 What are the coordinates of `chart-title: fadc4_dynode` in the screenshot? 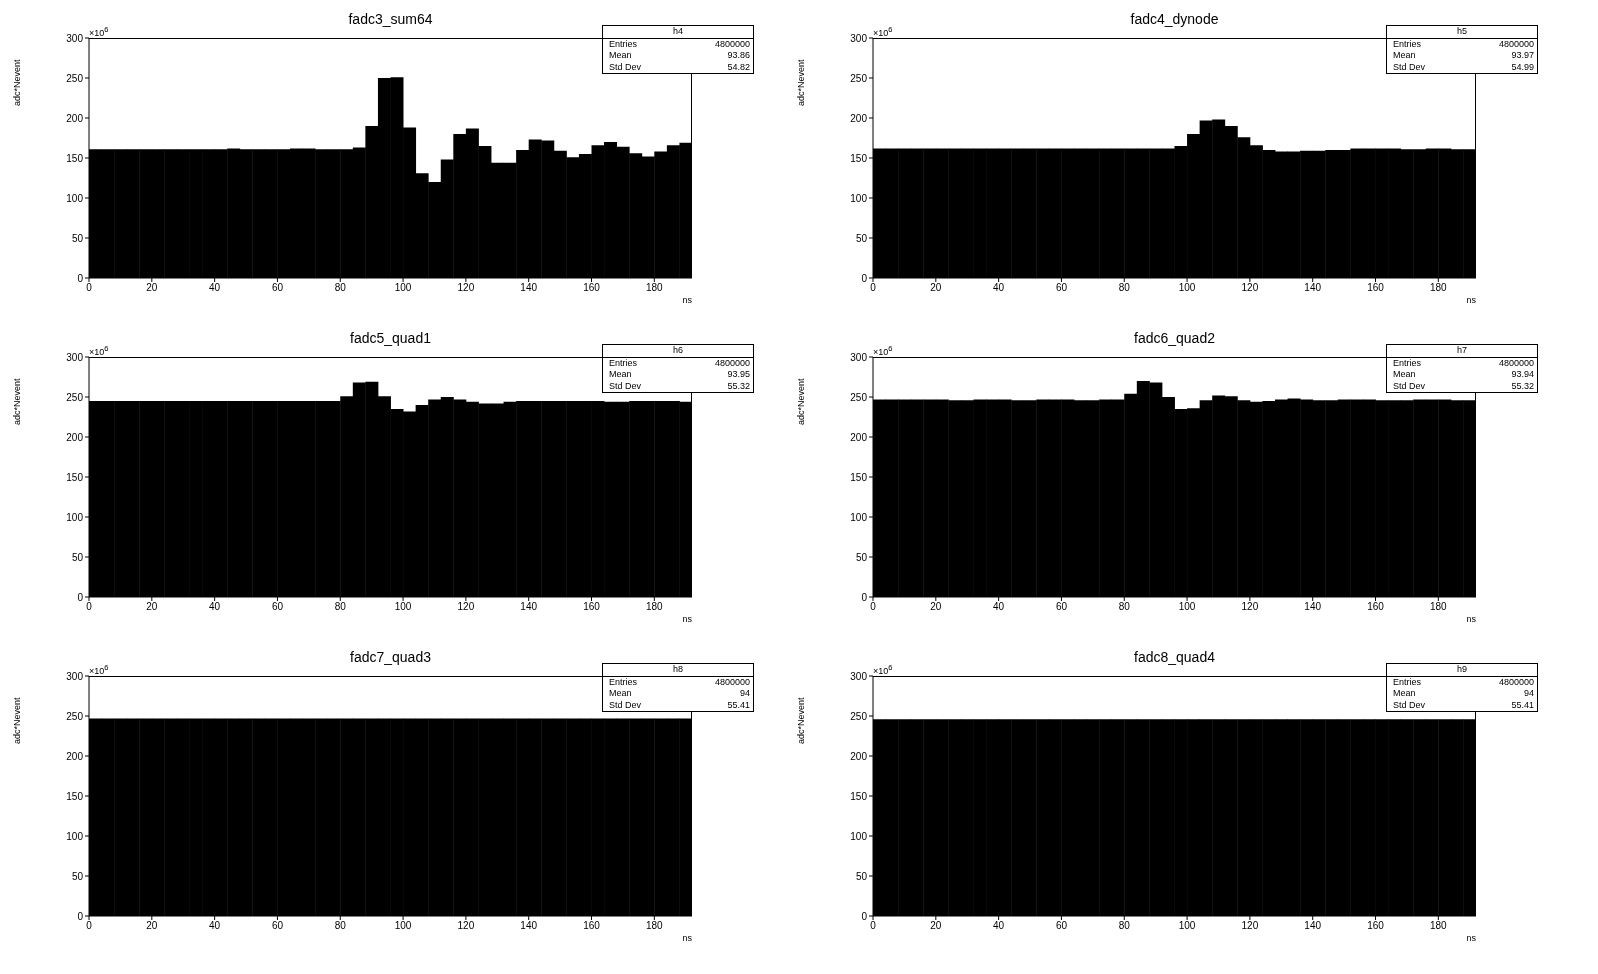 It's located at (1174, 19).